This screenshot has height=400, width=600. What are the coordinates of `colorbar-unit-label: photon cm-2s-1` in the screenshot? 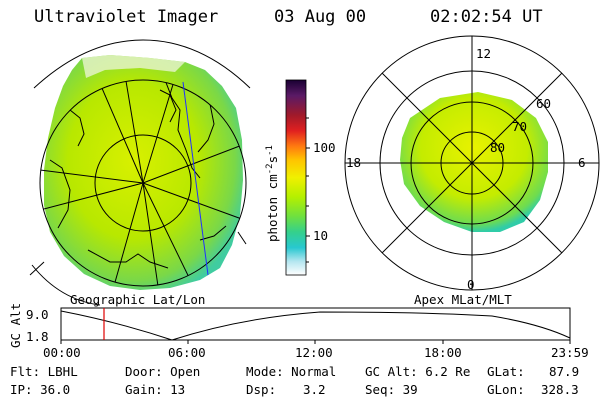 It's located at (273, 193).